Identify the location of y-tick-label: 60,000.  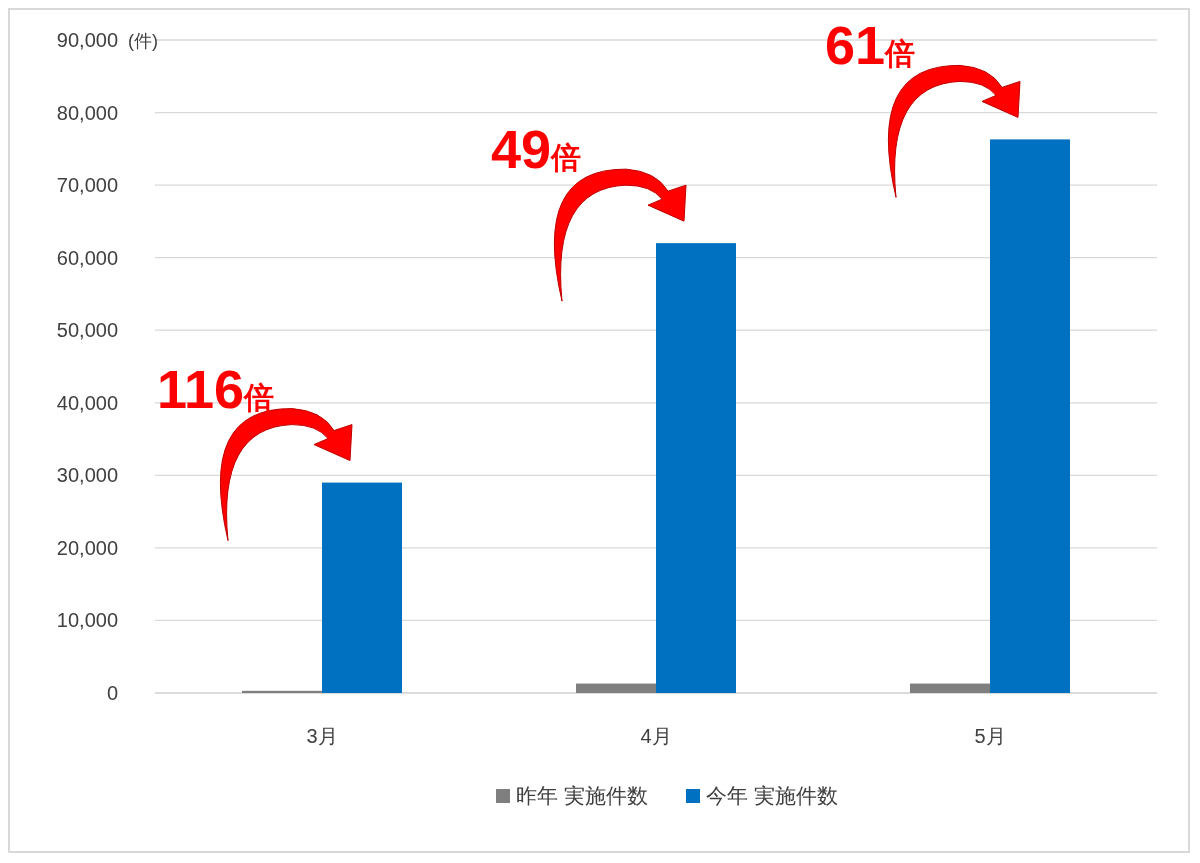
(87, 257).